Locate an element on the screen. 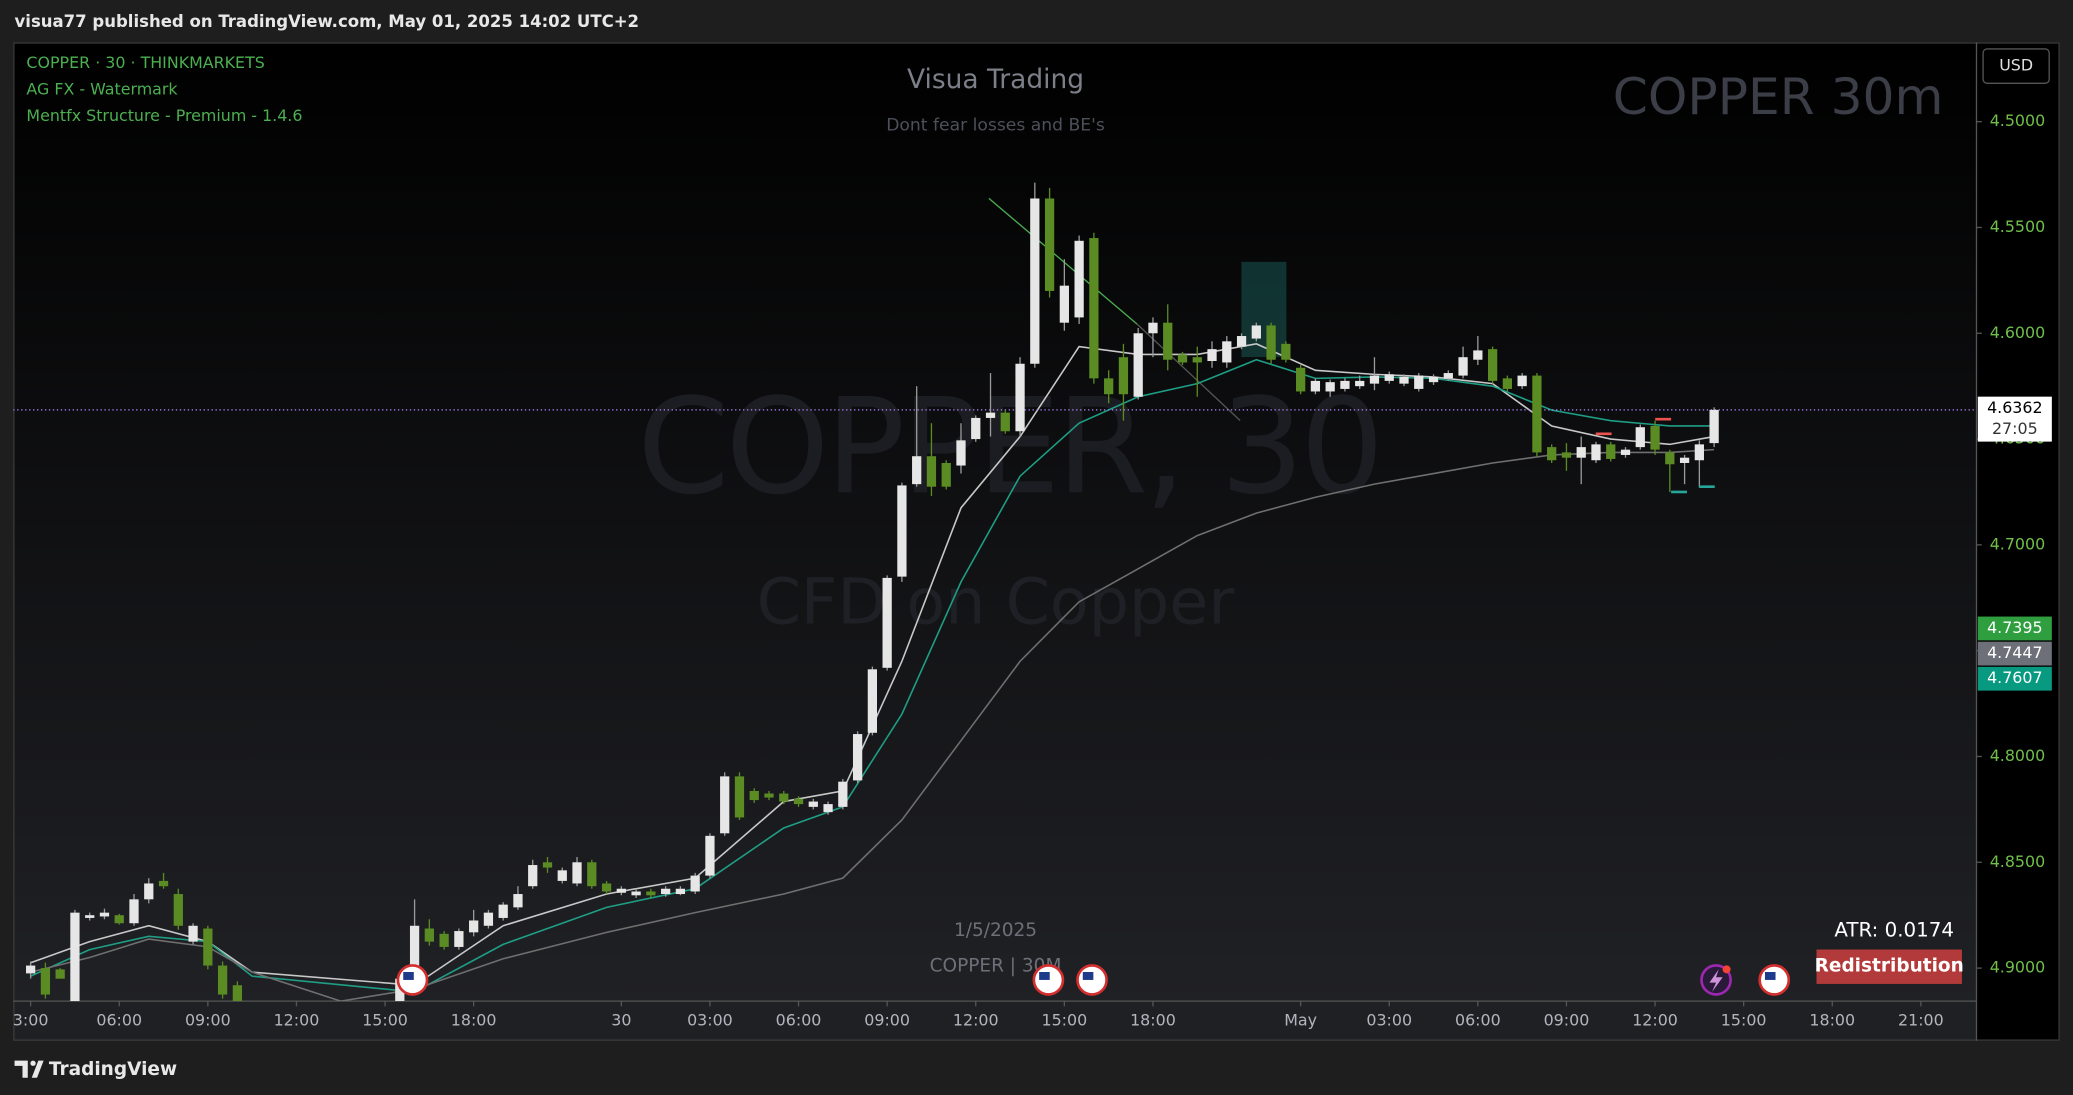 The height and width of the screenshot is (1095, 2073). status-label: Redistribution is located at coordinates (1889, 966).